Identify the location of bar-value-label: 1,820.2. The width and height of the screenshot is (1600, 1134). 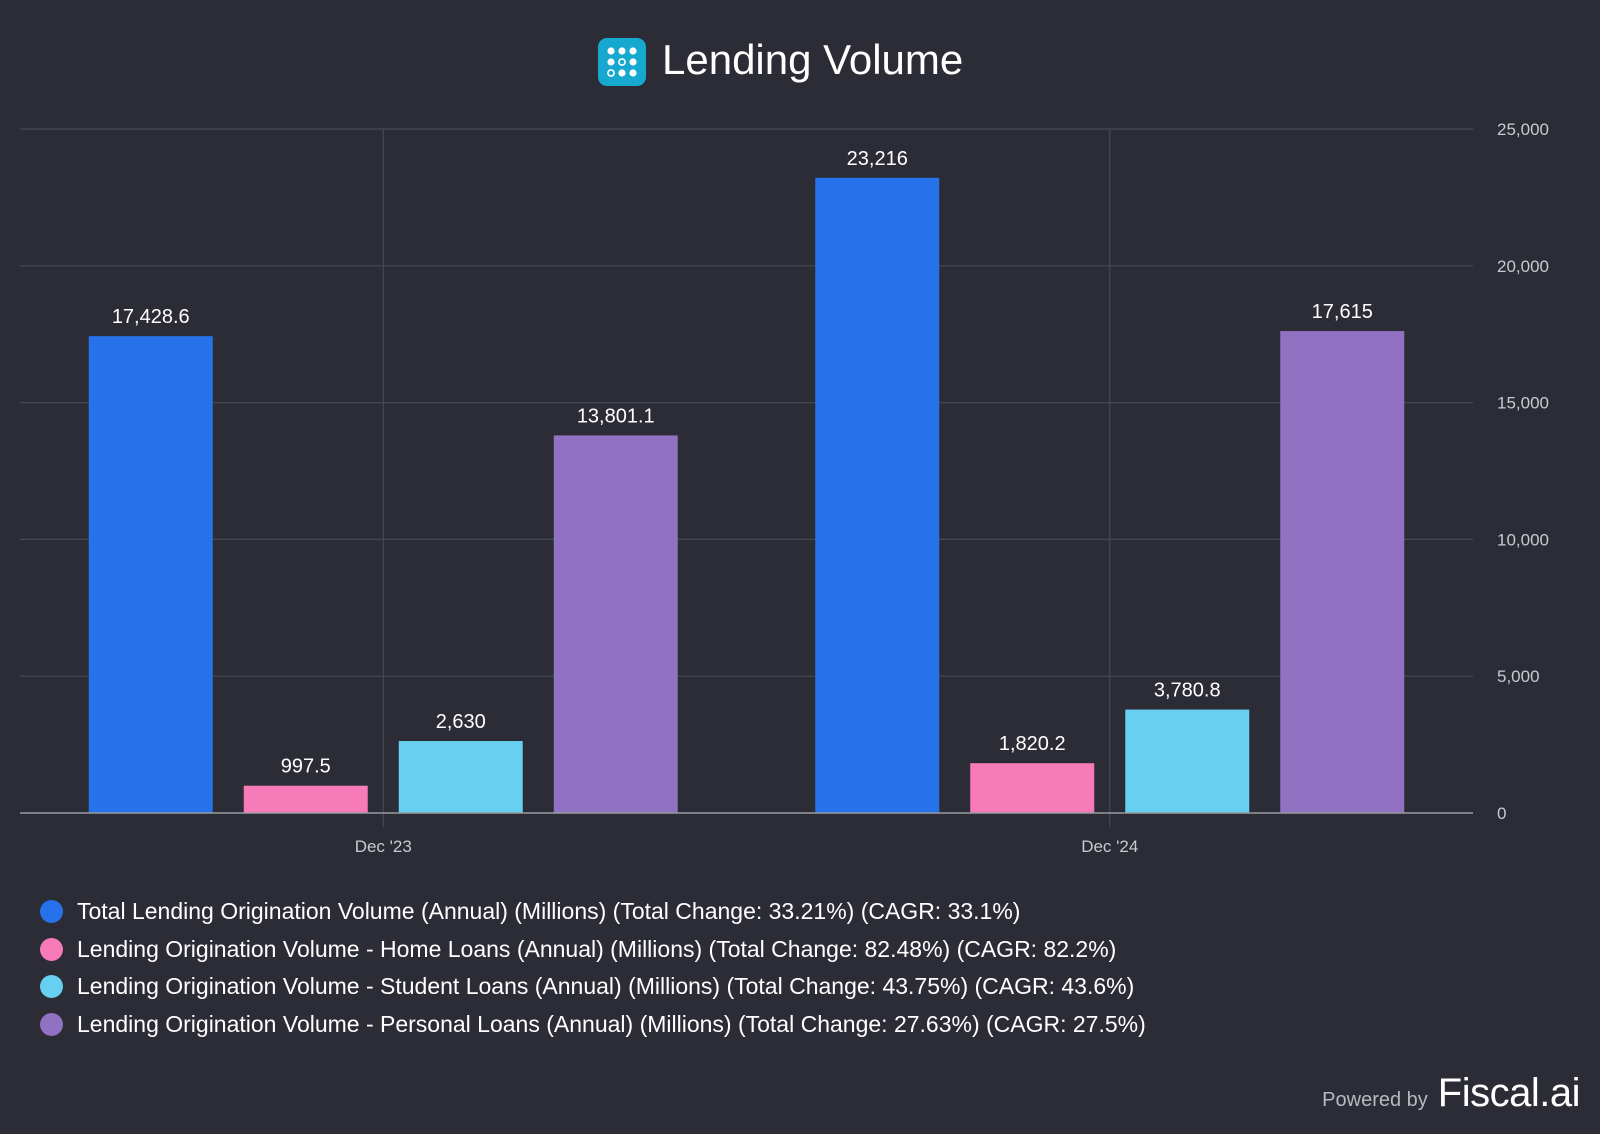
(1032, 744).